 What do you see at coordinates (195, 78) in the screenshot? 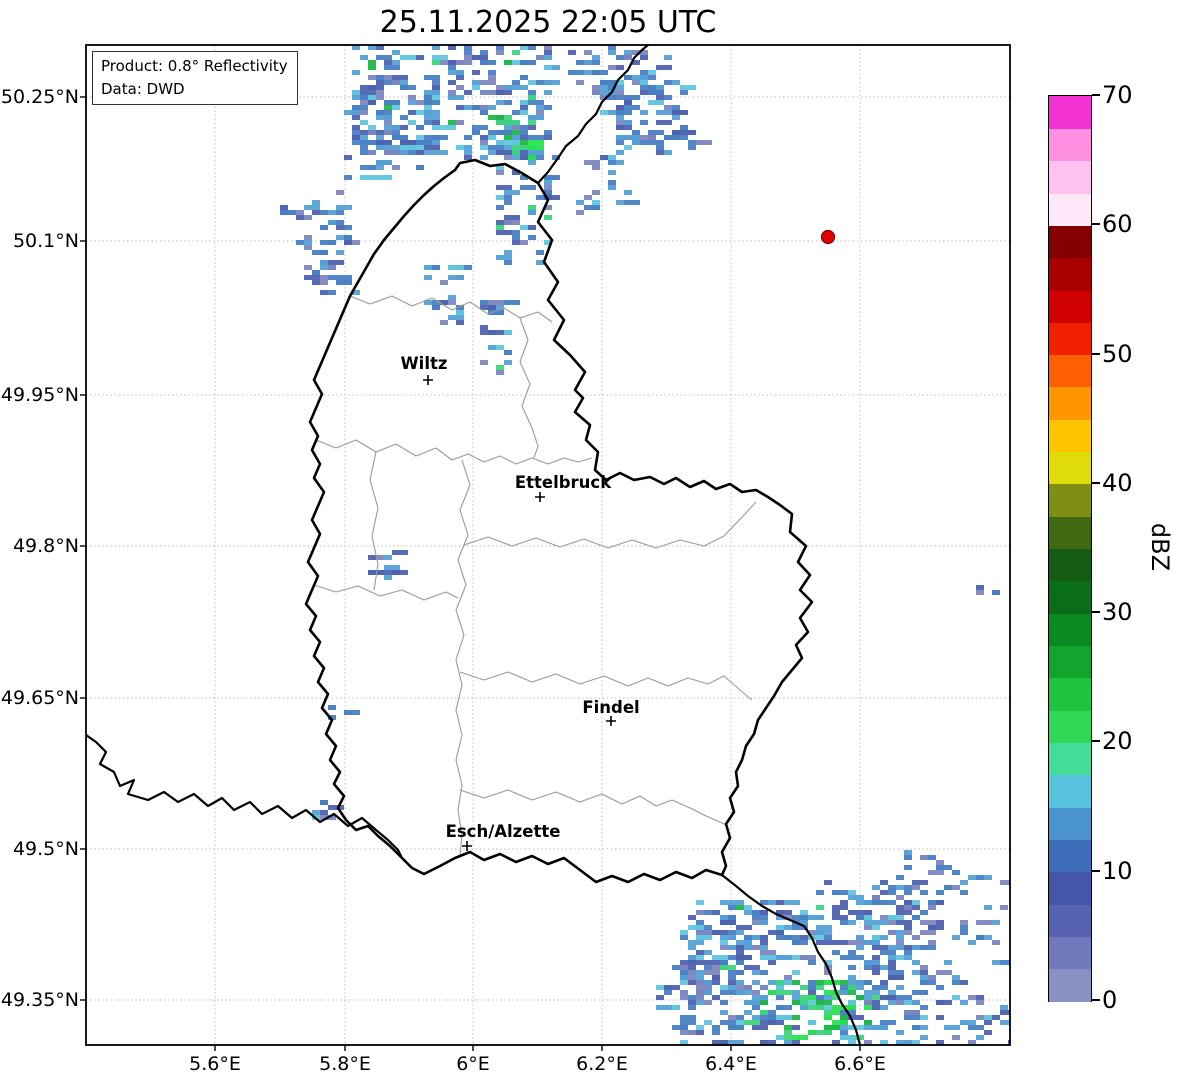
I see `product-info-box: Product: 0.8° Reflectivity Data: DWD` at bounding box center [195, 78].